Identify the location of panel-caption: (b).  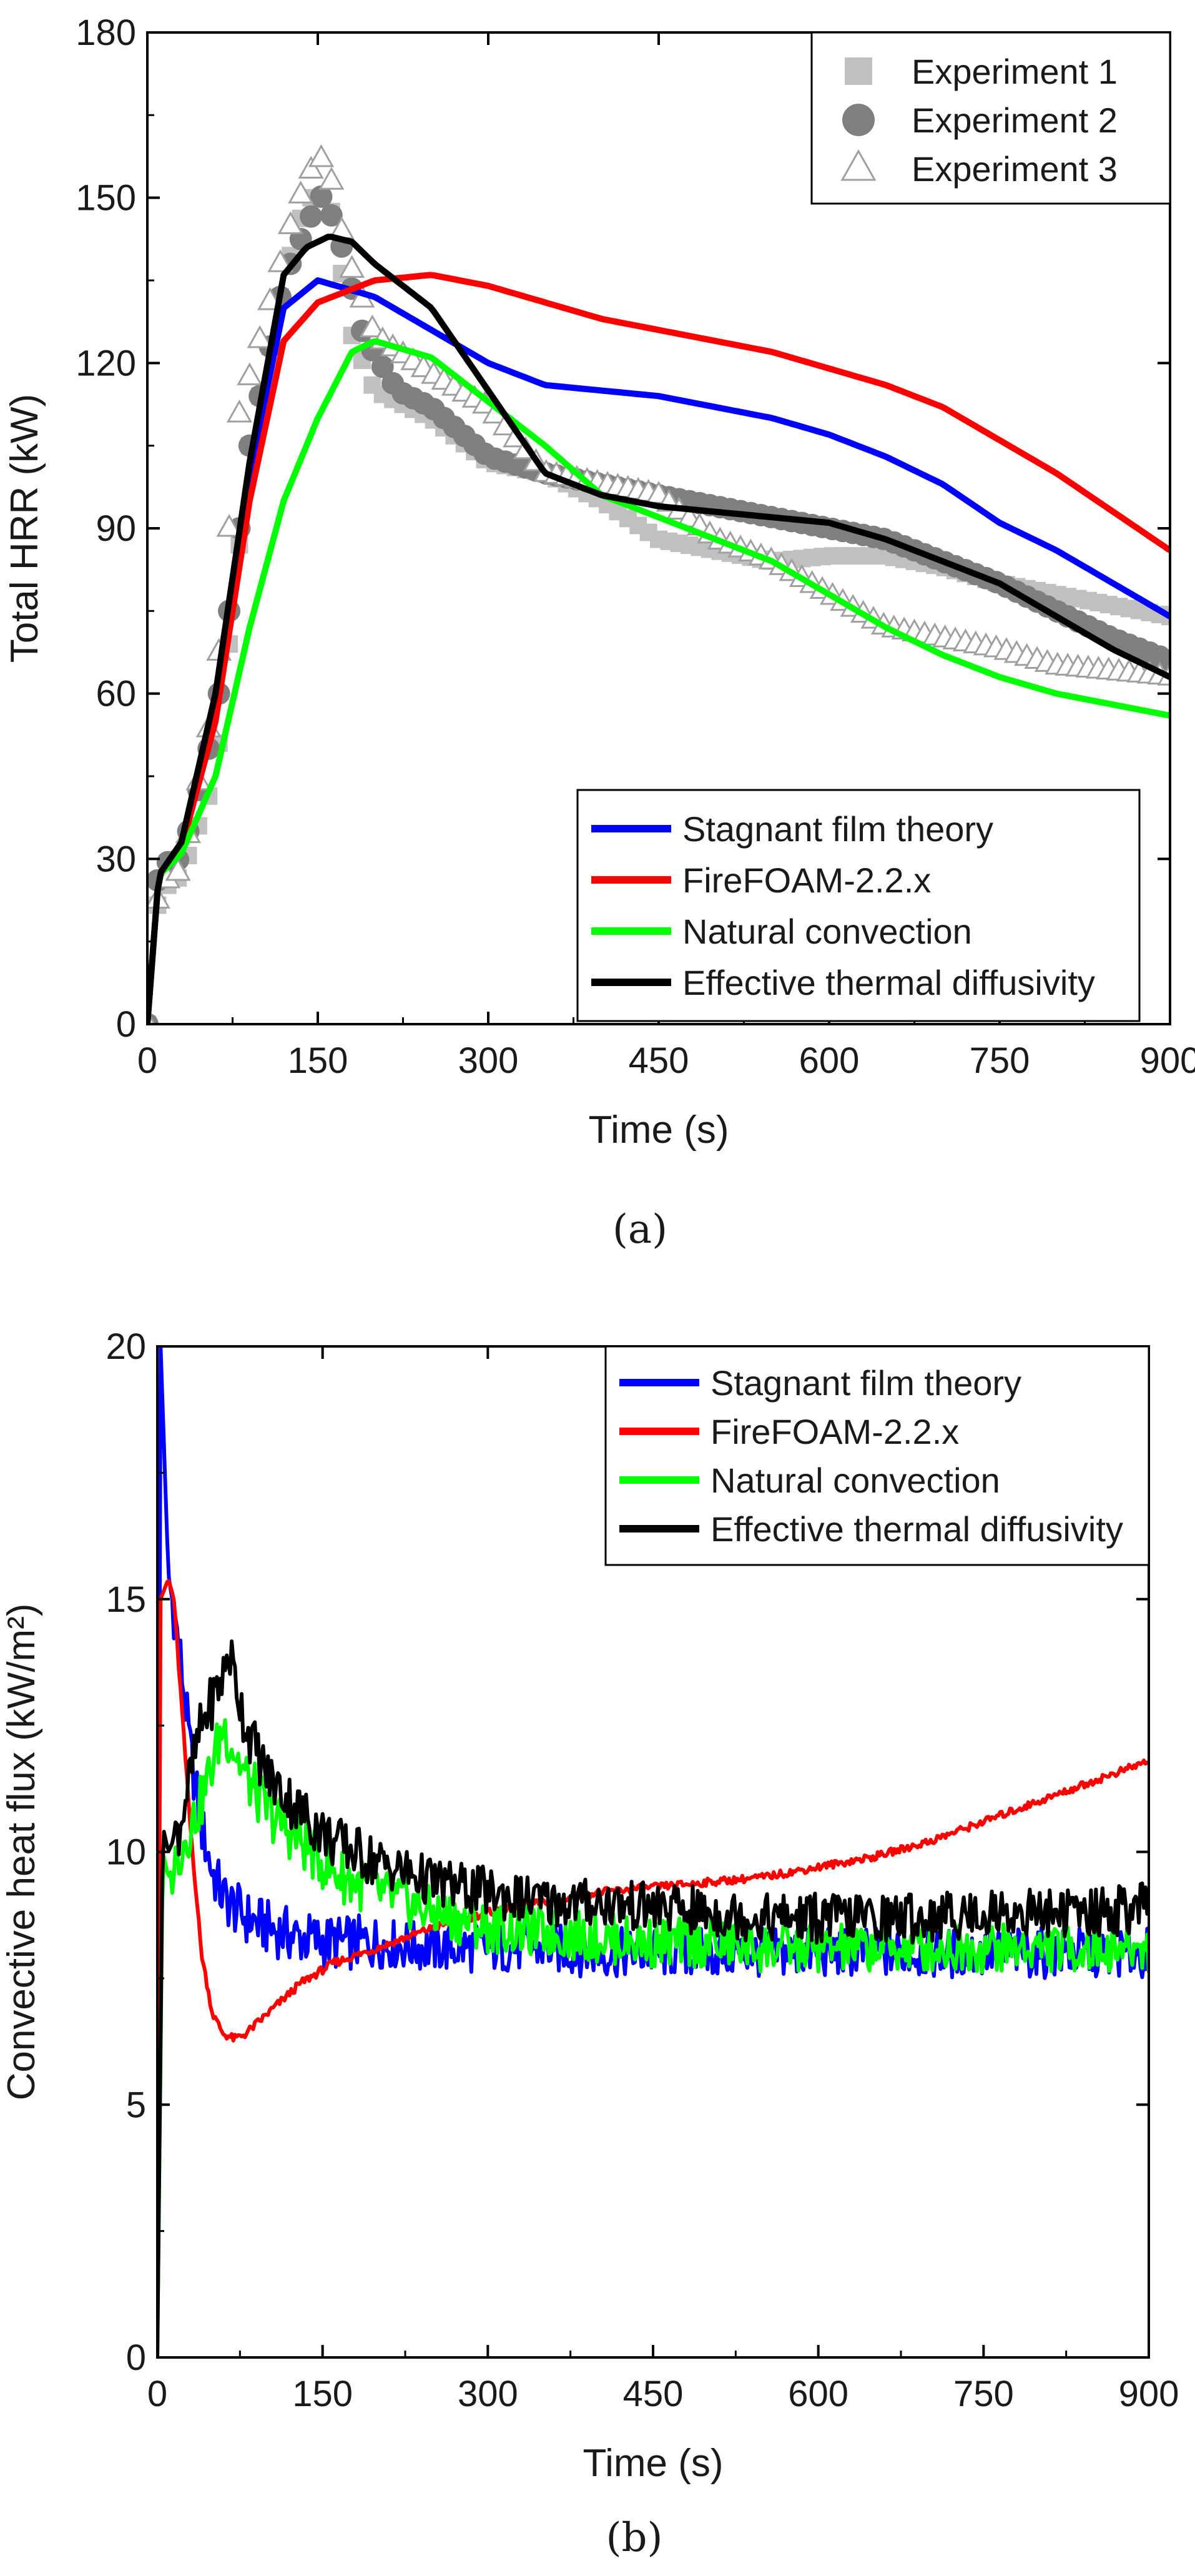
(634, 2538).